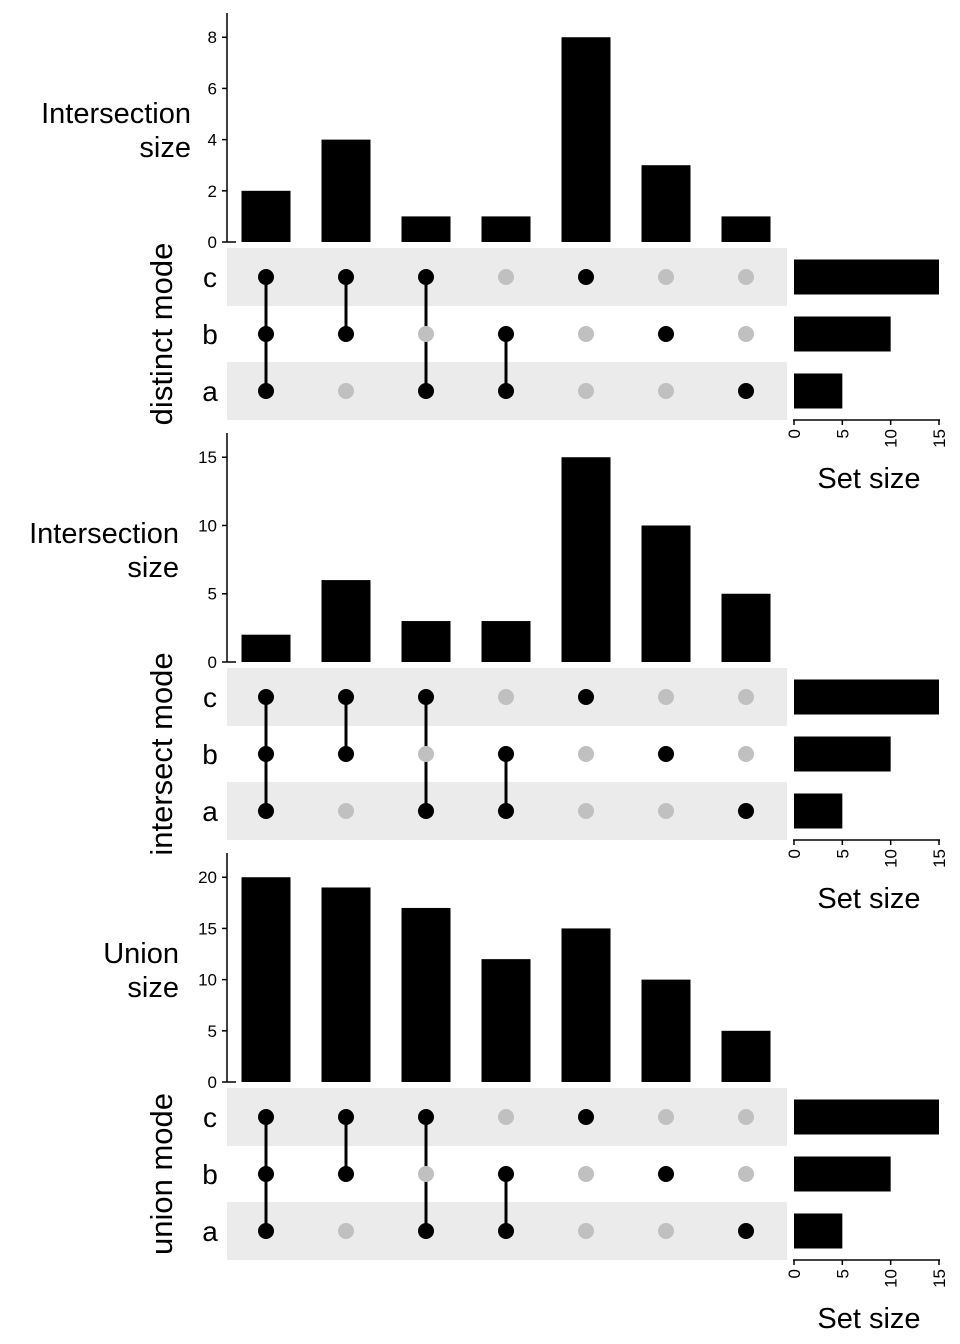  What do you see at coordinates (212, 191) in the screenshot?
I see `y-tick-label: 2` at bounding box center [212, 191].